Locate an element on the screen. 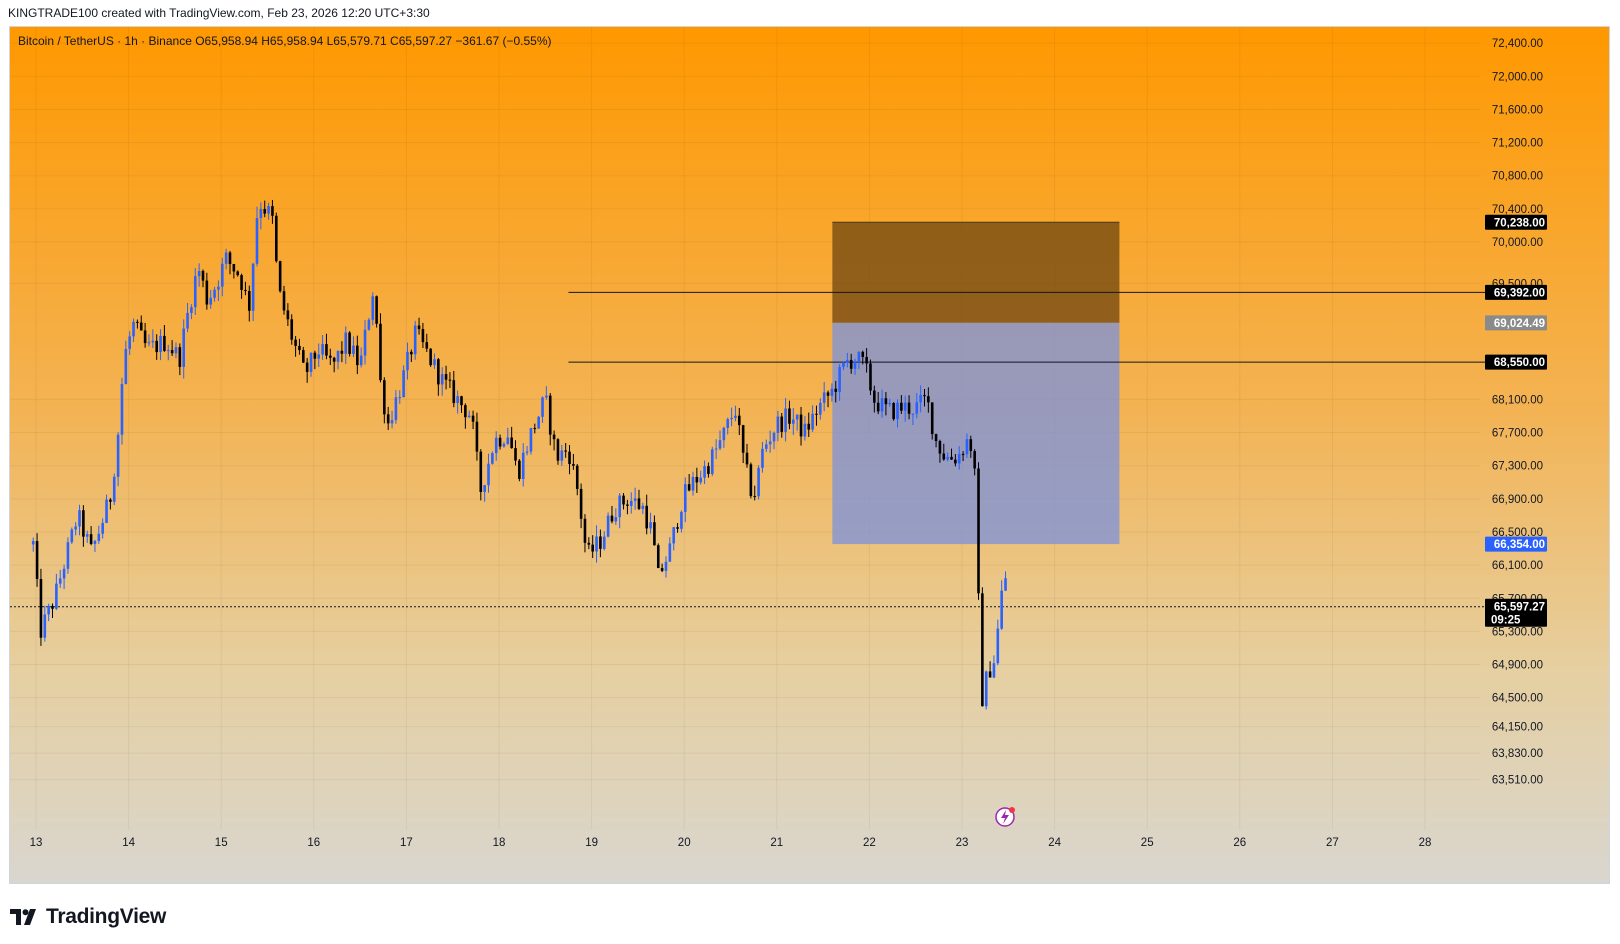 This screenshot has height=944, width=1620. lightning-icon is located at coordinates (1005, 817).